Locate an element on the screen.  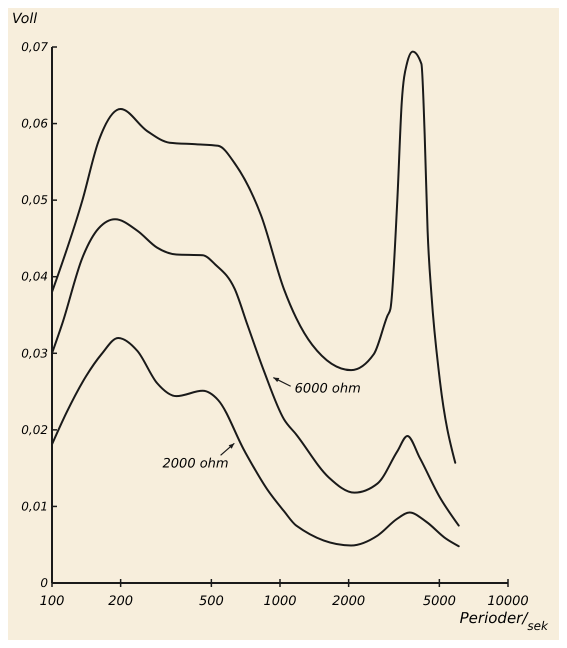
x-tick-label: 10000 is located at coordinates (508, 601).